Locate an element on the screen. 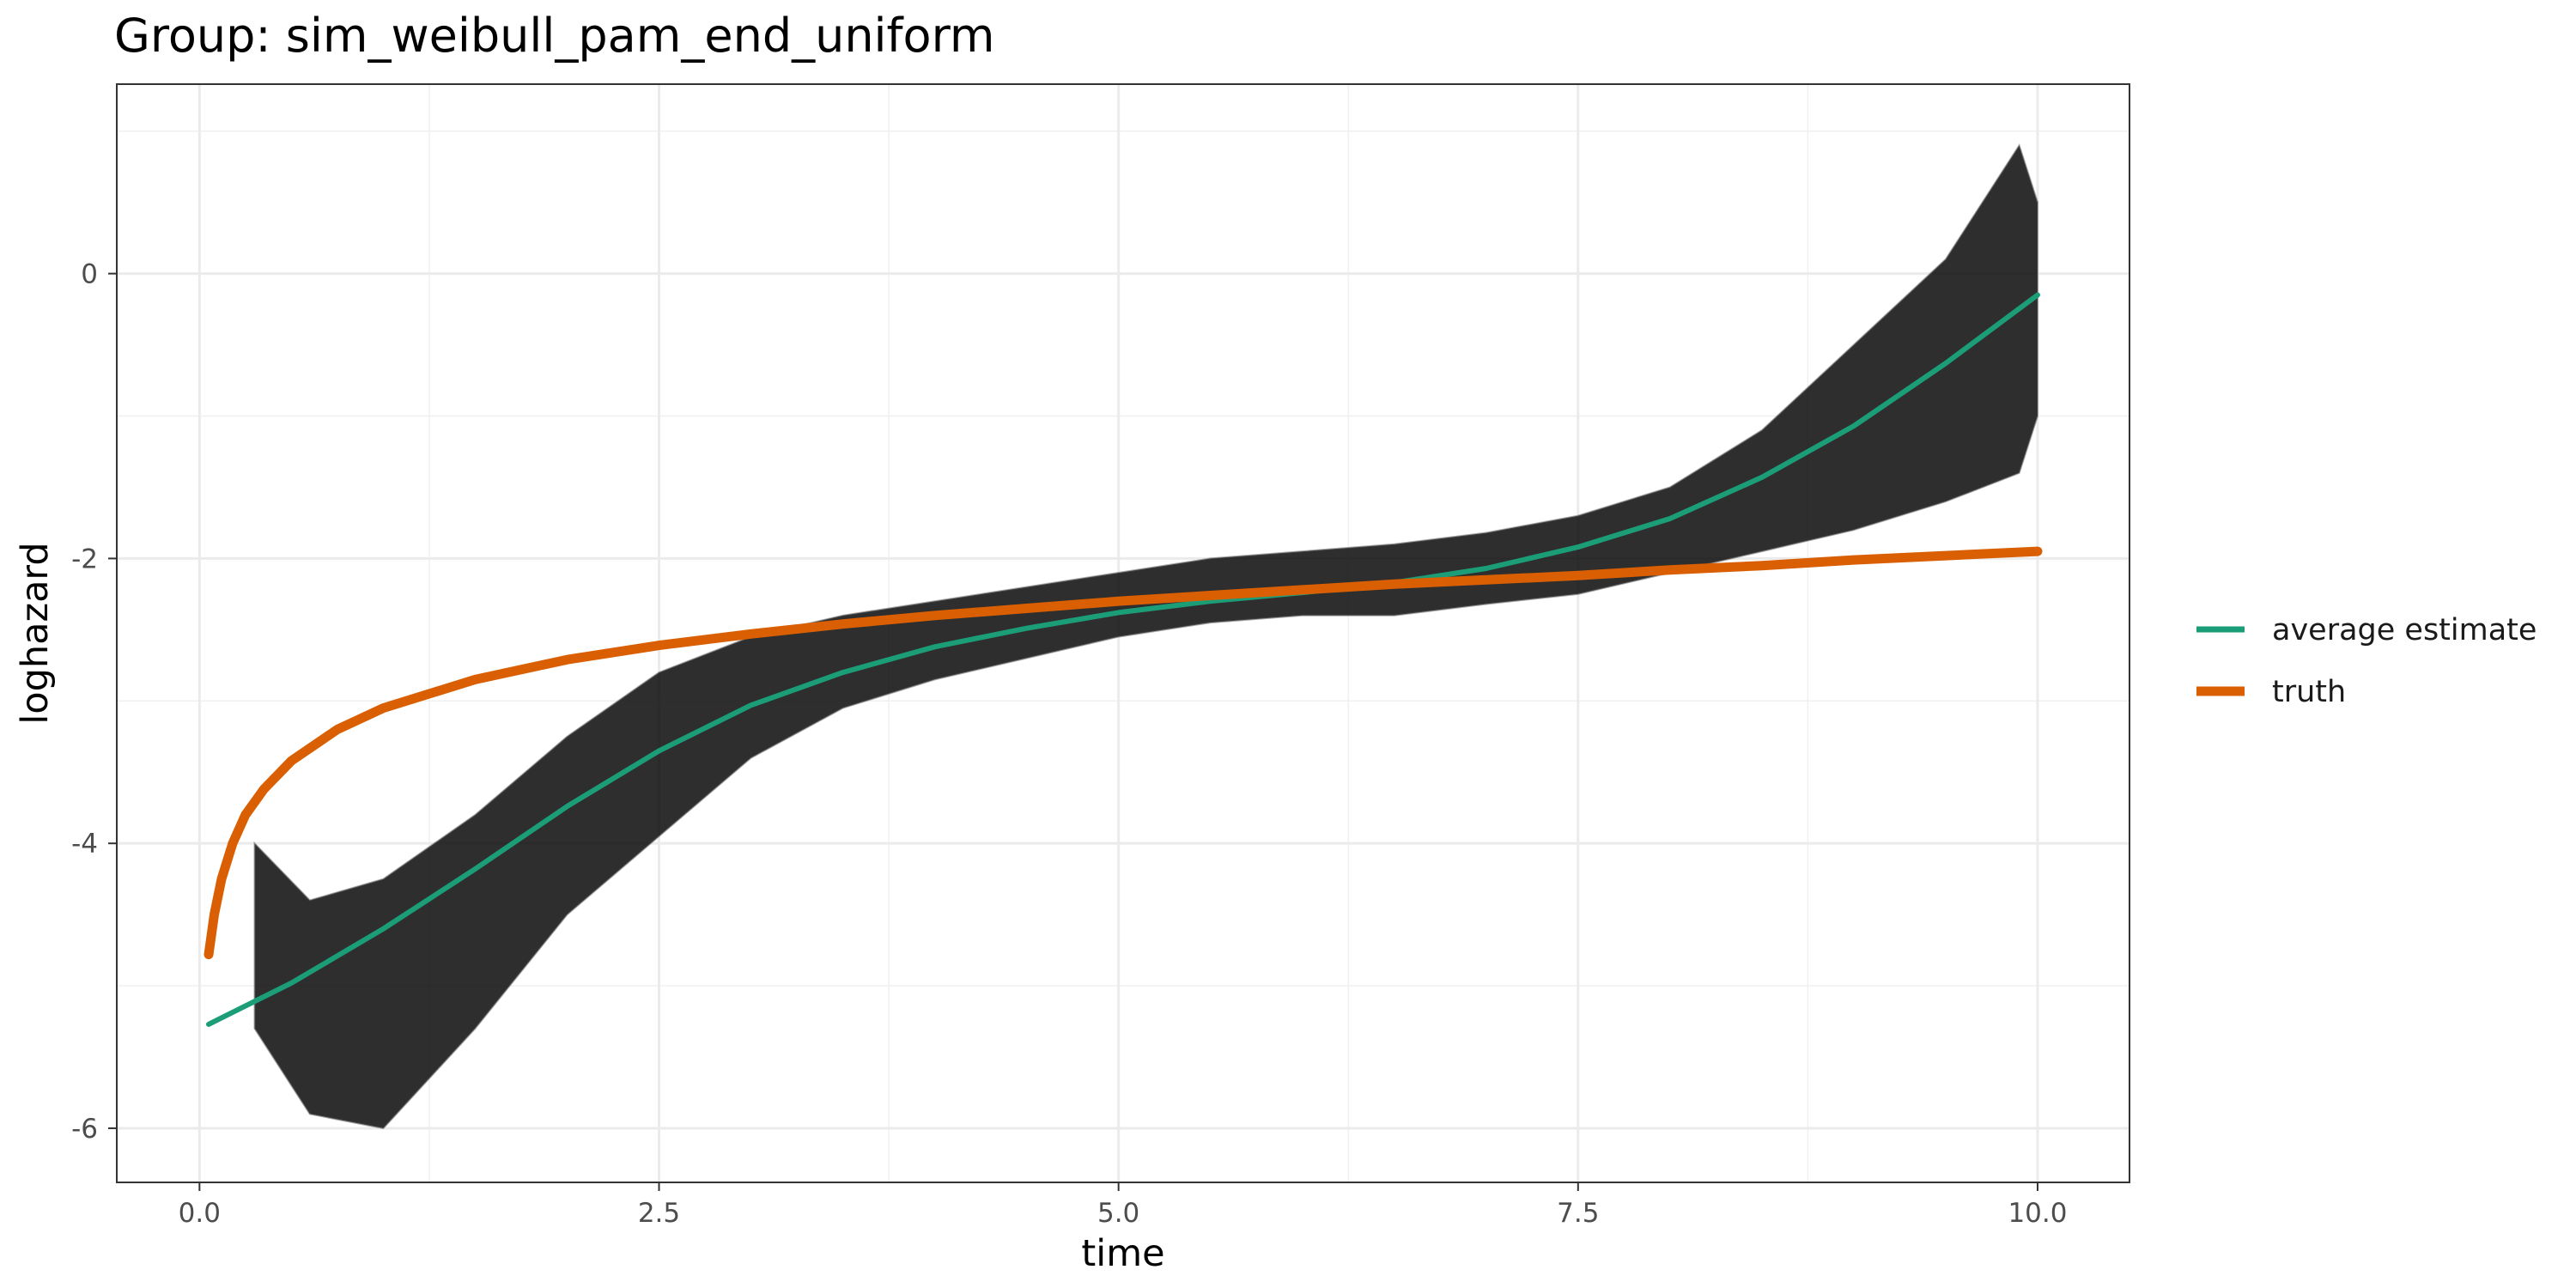 The image size is (2576, 1288). legend-label: average estimate is located at coordinates (2405, 630).